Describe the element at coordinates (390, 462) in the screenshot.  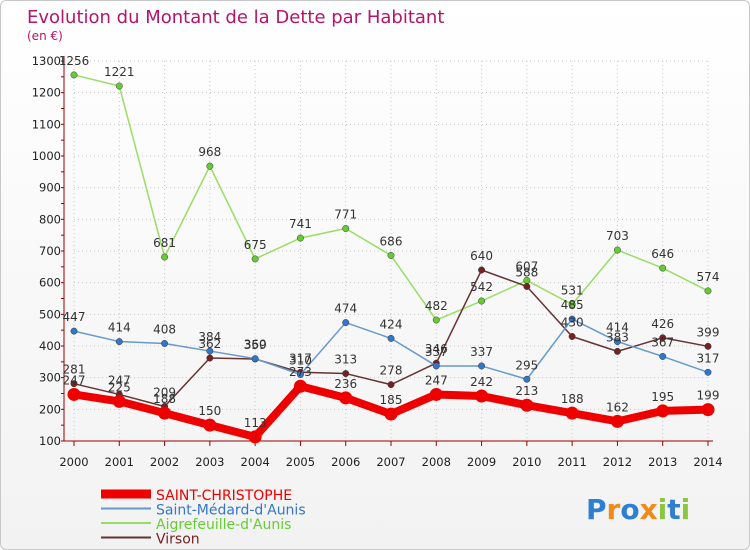
I see `x-tick-label: 2007` at that location.